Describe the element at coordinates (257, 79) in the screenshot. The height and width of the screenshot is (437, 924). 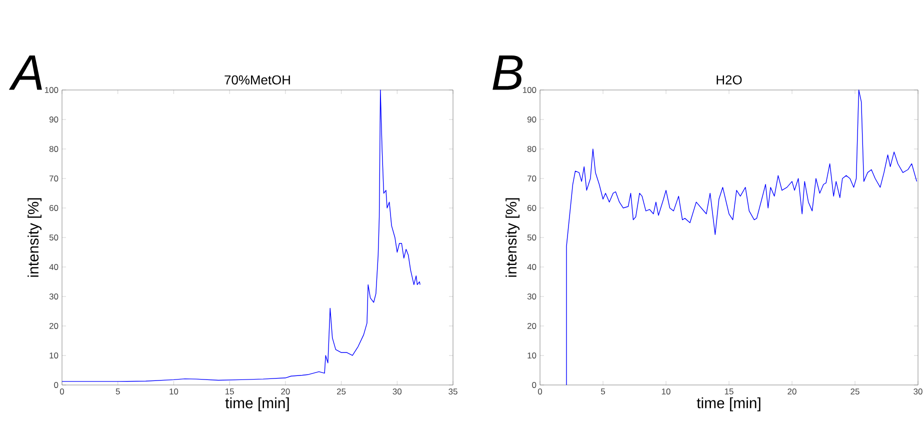
I see `chart-title: 70%MetOH` at that location.